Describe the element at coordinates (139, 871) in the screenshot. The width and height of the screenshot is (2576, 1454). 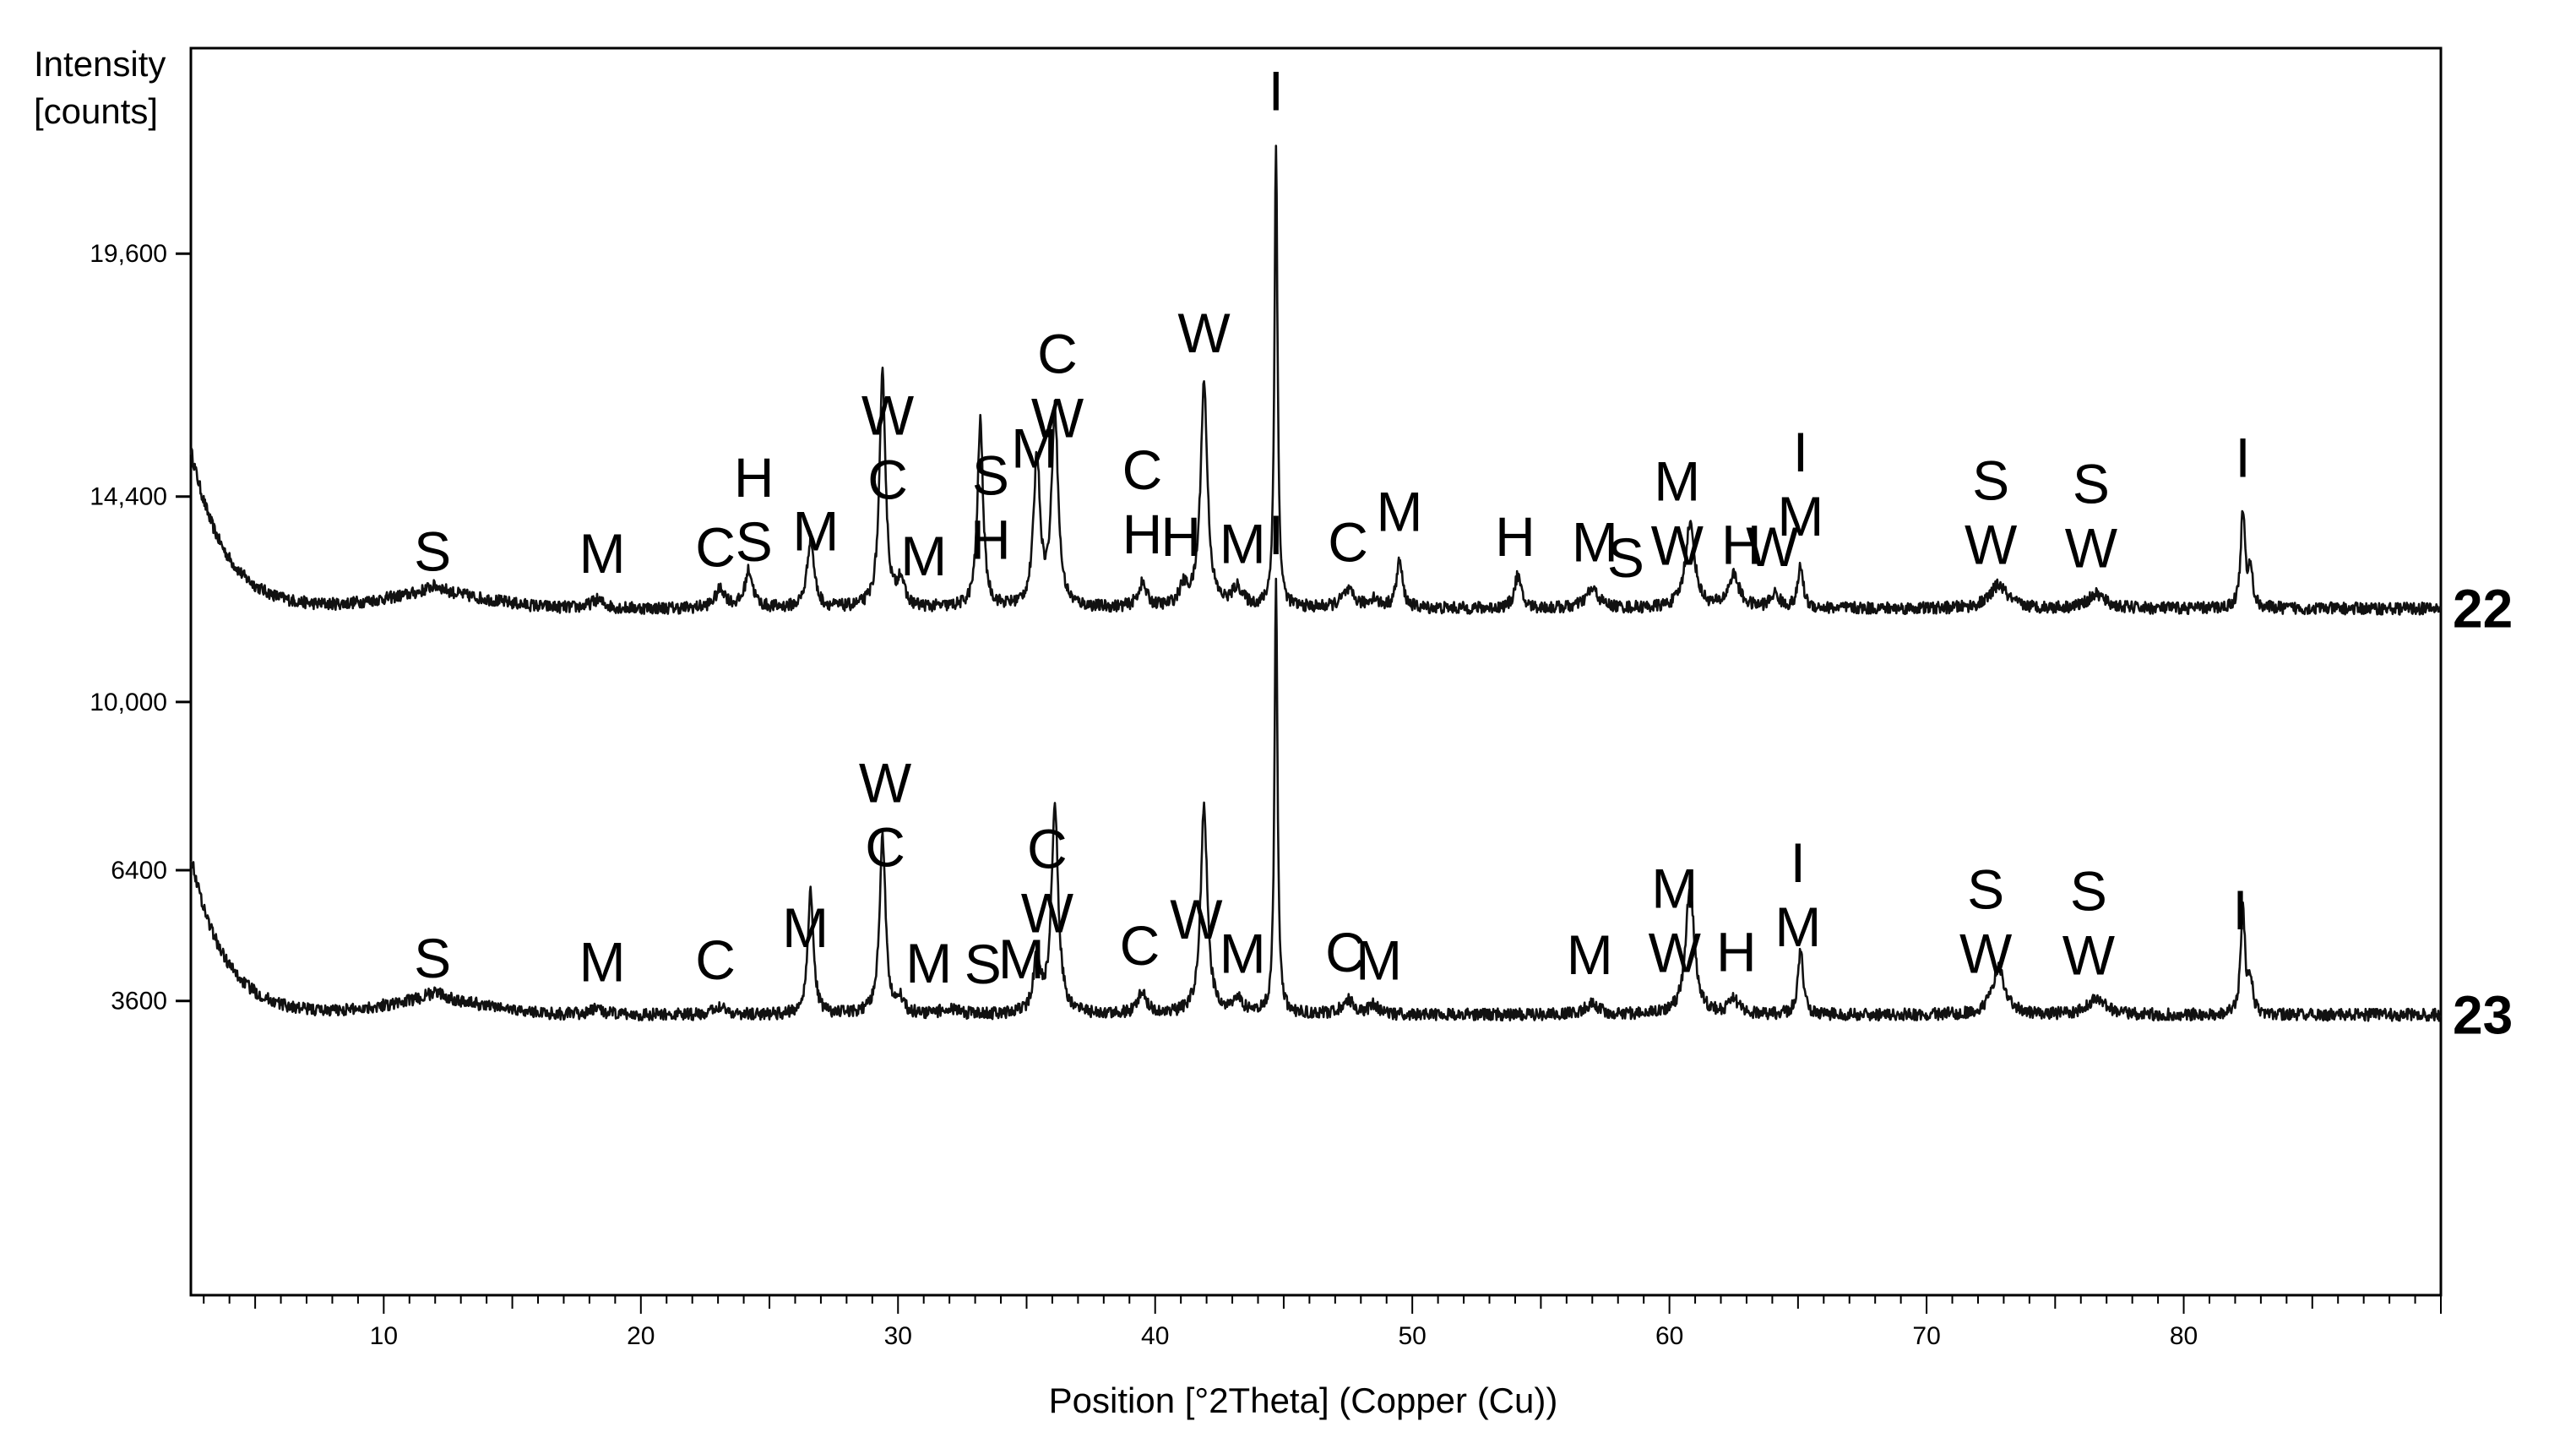
I see `y-tick-label: 6400` at that location.